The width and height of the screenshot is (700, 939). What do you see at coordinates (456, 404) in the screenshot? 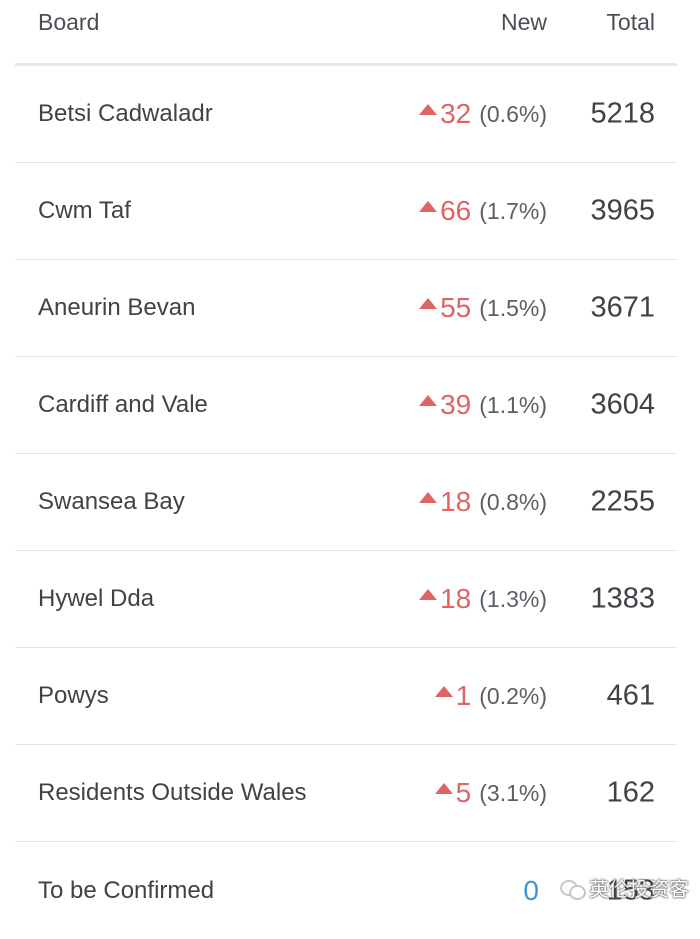
I see `new-count: 39` at bounding box center [456, 404].